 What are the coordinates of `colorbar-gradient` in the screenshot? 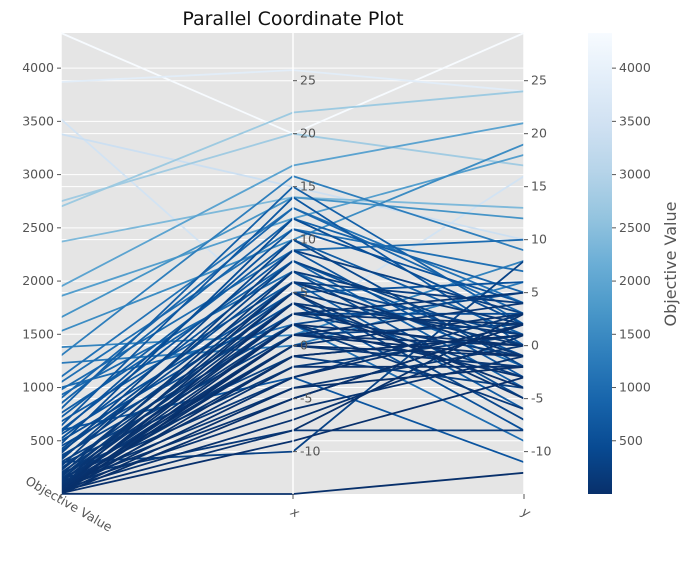 It's located at (600, 263).